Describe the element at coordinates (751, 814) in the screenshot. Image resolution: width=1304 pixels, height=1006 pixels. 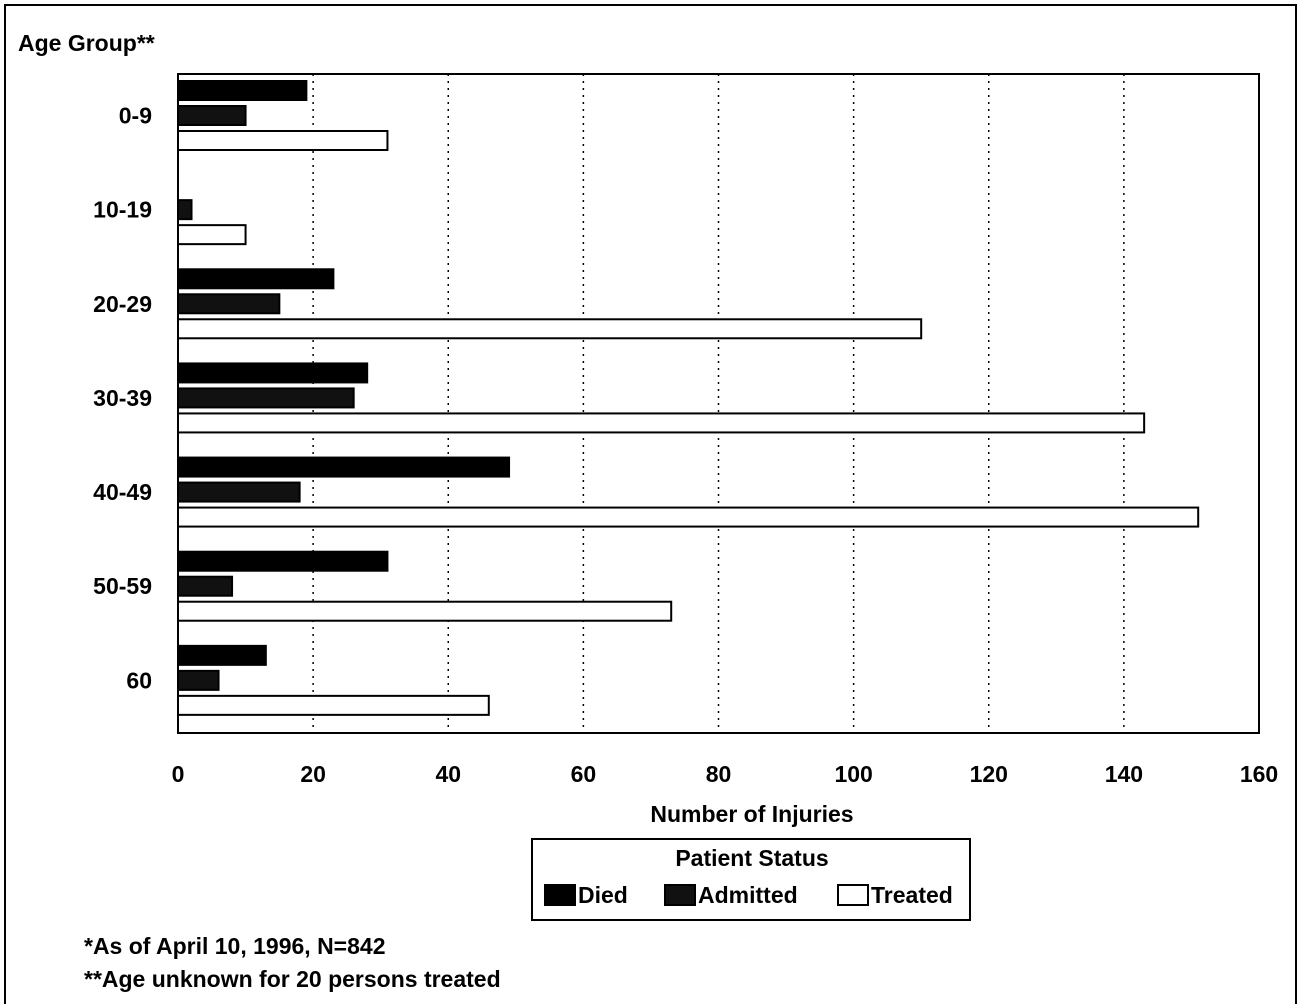
I see `x-axis-title: Number of Injuries` at that location.